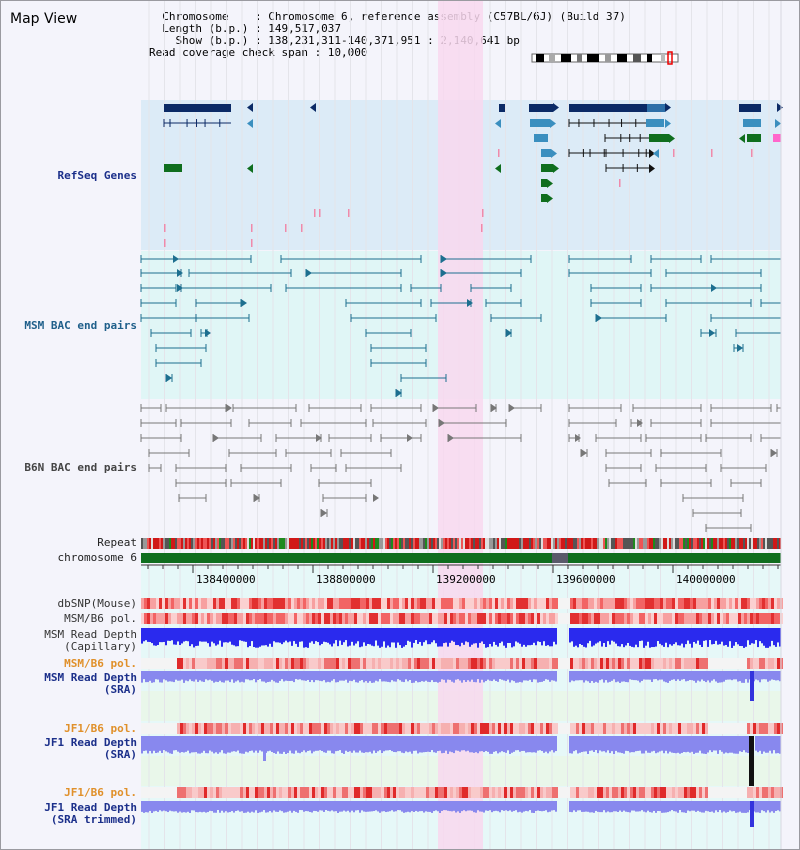  I want to click on bac-end-arrow, so click(740, 348).